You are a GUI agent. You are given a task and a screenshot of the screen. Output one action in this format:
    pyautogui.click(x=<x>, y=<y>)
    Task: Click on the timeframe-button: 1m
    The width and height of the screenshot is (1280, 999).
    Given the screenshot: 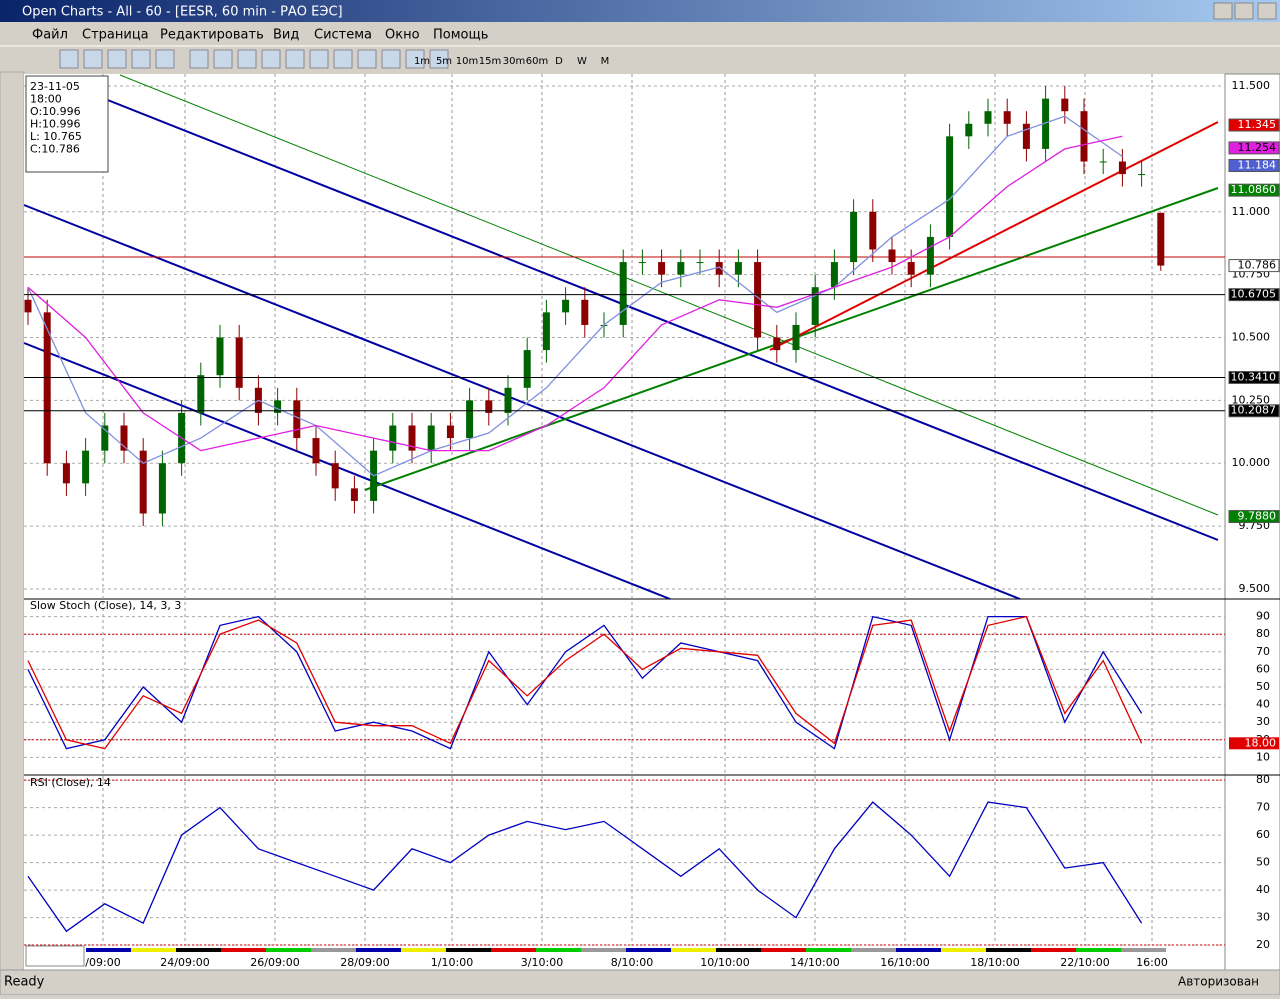 What is the action you would take?
    pyautogui.click(x=422, y=61)
    